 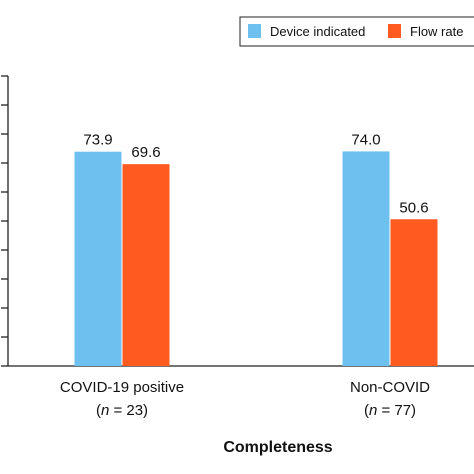 I want to click on category-label-line1: Non-COVID, so click(x=390, y=387).